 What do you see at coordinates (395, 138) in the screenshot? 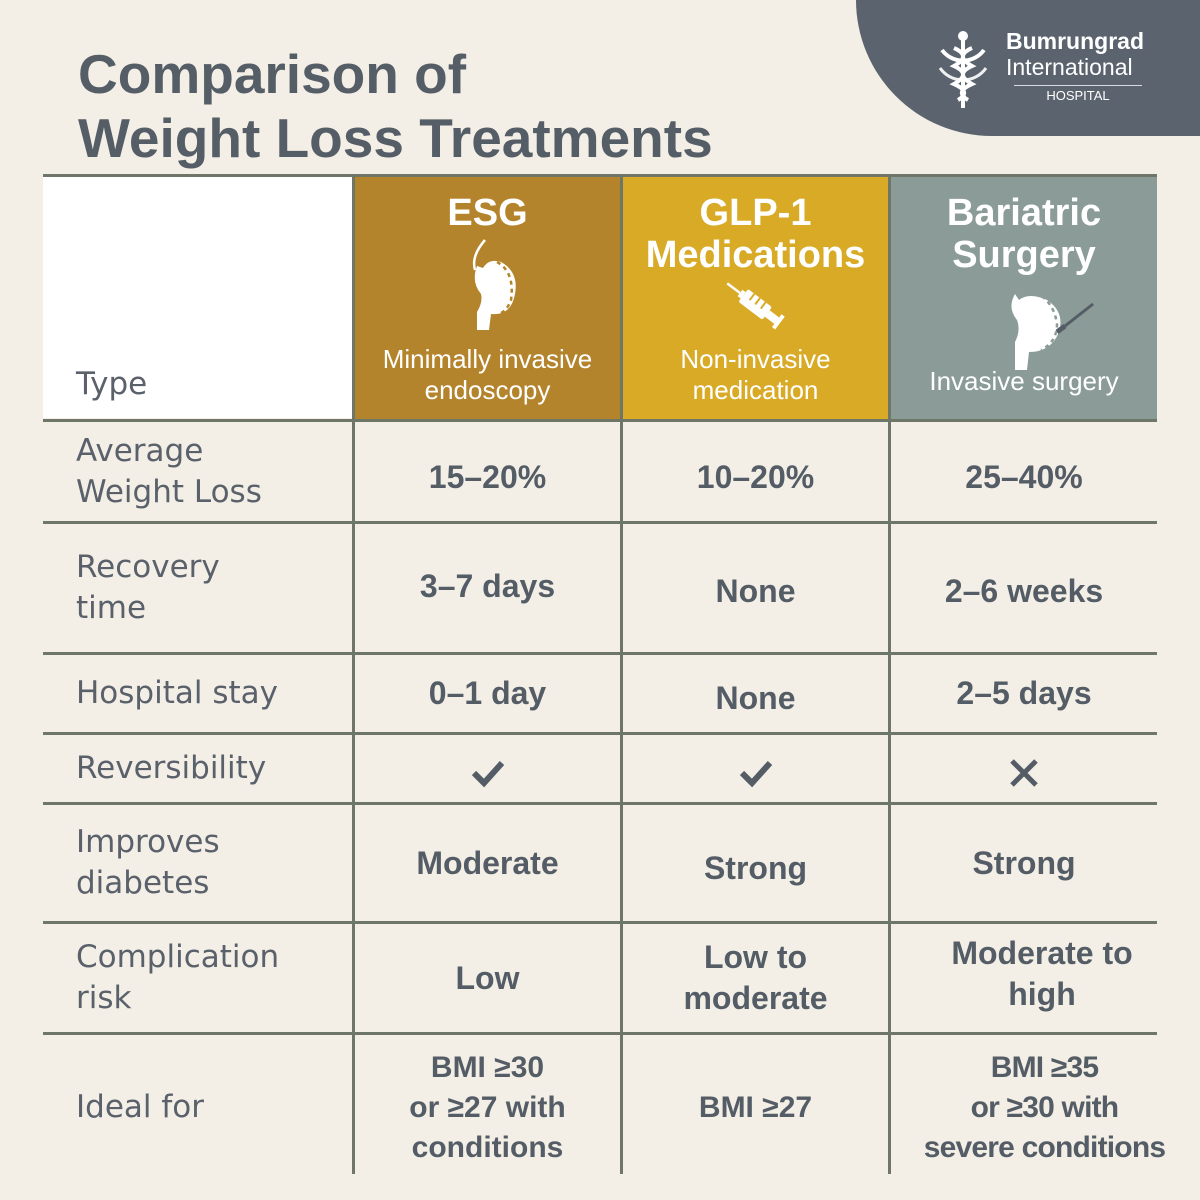
I see `title-line-2: Weight Loss Treatments` at bounding box center [395, 138].